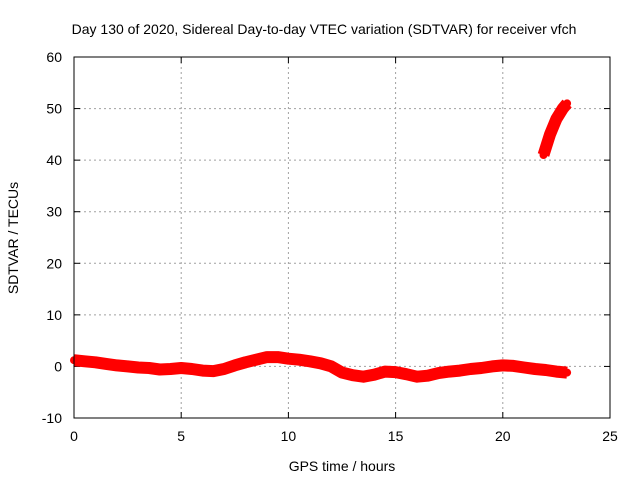 This screenshot has width=640, height=480. I want to click on x-tick-label: 15, so click(396, 436).